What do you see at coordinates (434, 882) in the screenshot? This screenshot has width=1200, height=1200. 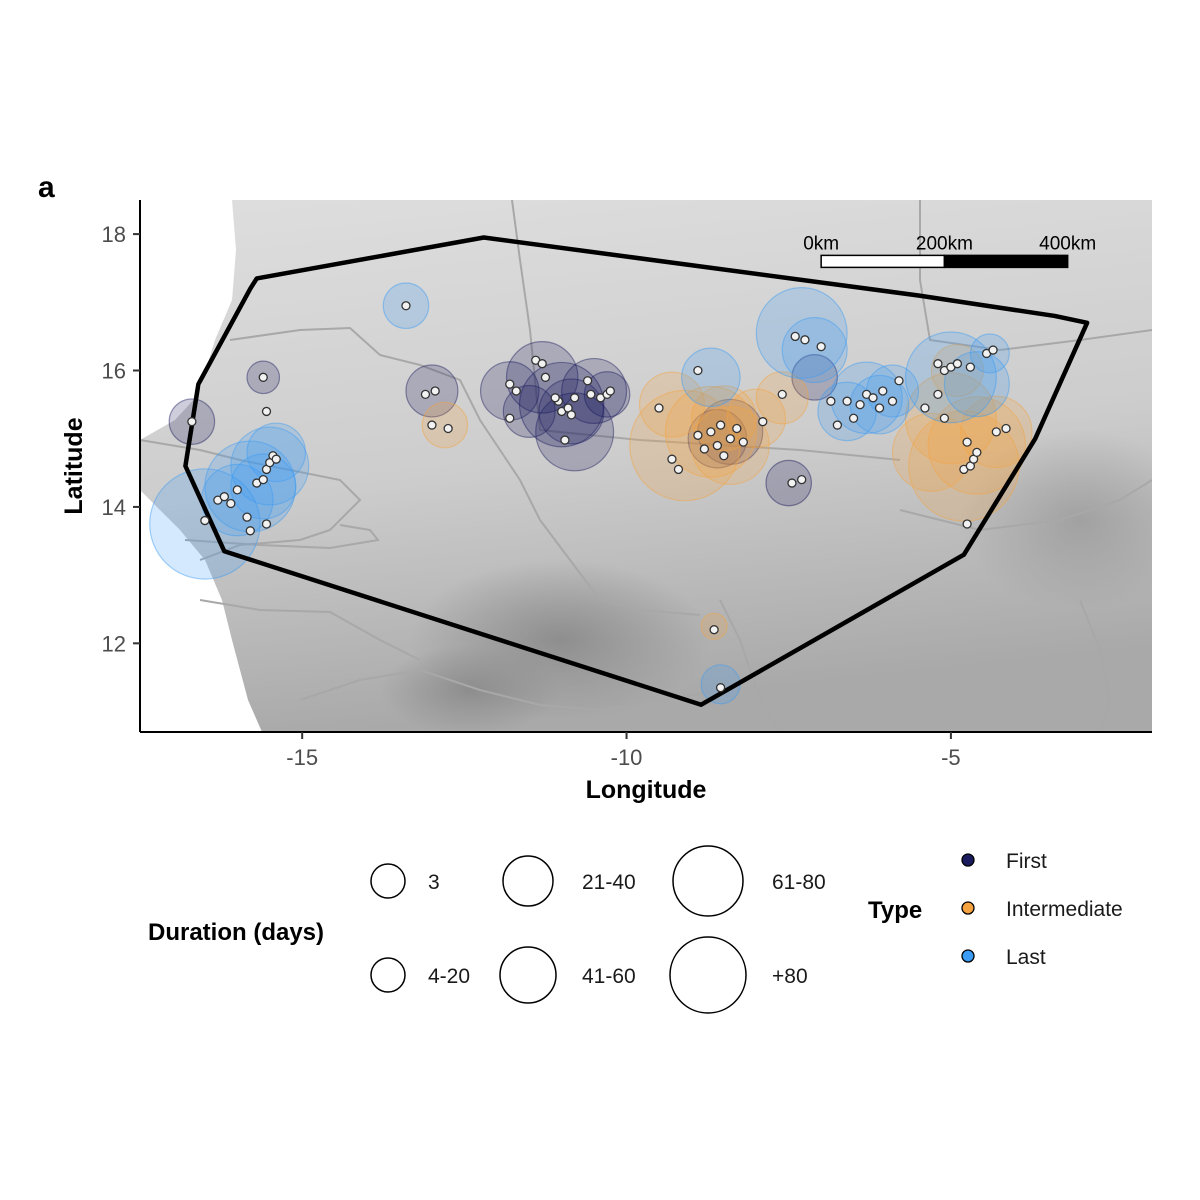 I see `size-legend-label: 3` at bounding box center [434, 882].